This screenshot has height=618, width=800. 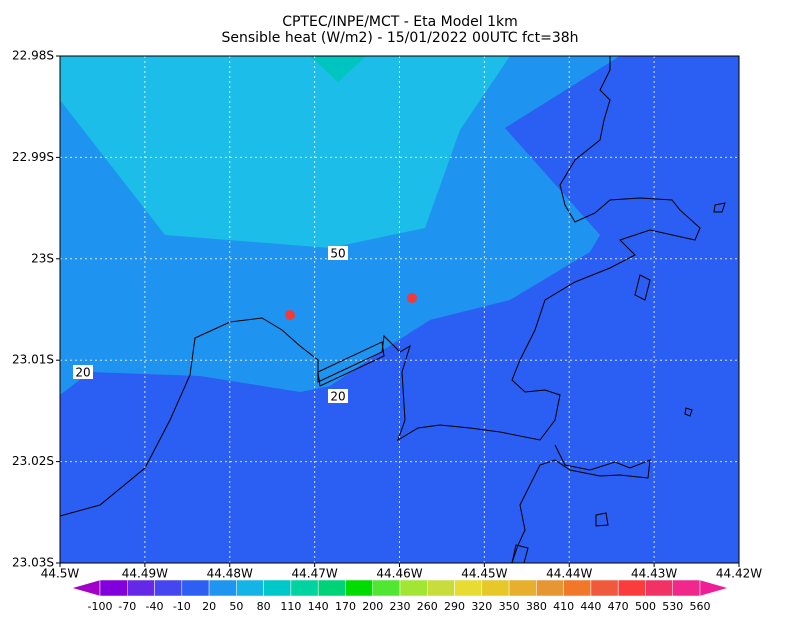 I want to click on colorbar-label: 470, so click(x=618, y=606).